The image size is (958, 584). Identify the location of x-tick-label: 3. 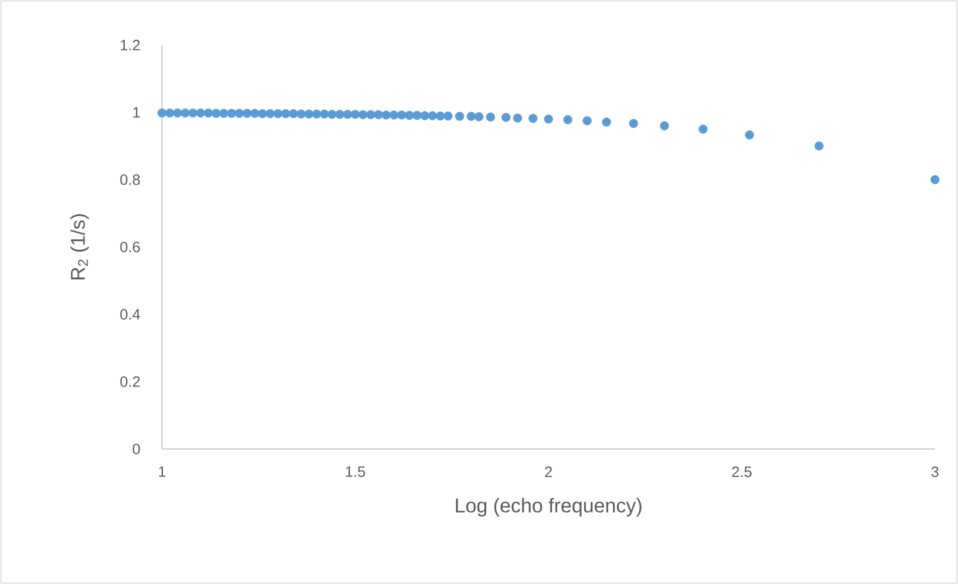
(935, 472).